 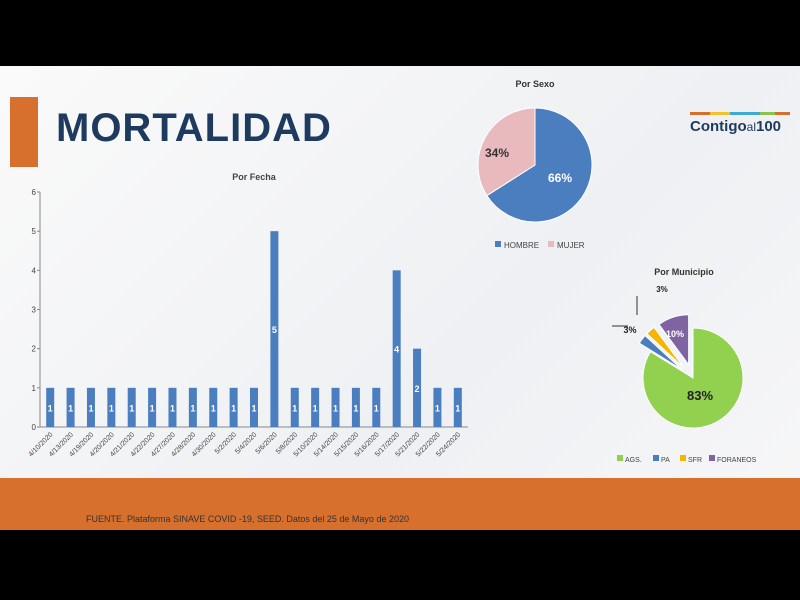 I want to click on y-tick-label: 1, so click(x=34, y=388).